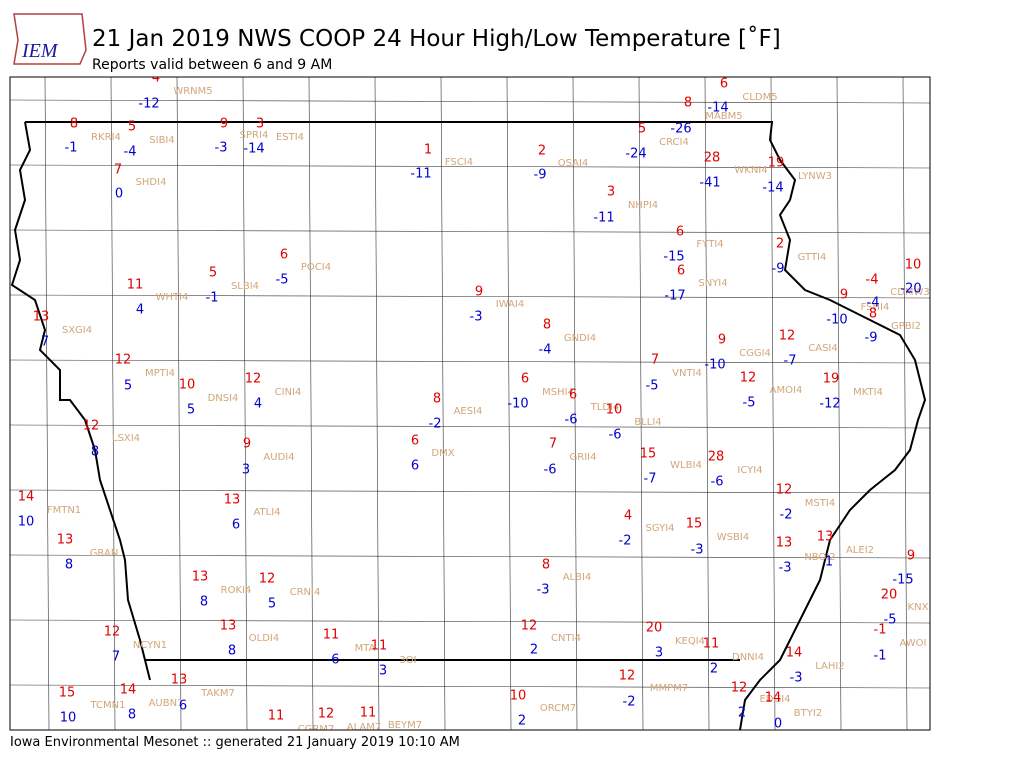  Describe the element at coordinates (119, 194) in the screenshot. I see `low-temp: 0` at that location.